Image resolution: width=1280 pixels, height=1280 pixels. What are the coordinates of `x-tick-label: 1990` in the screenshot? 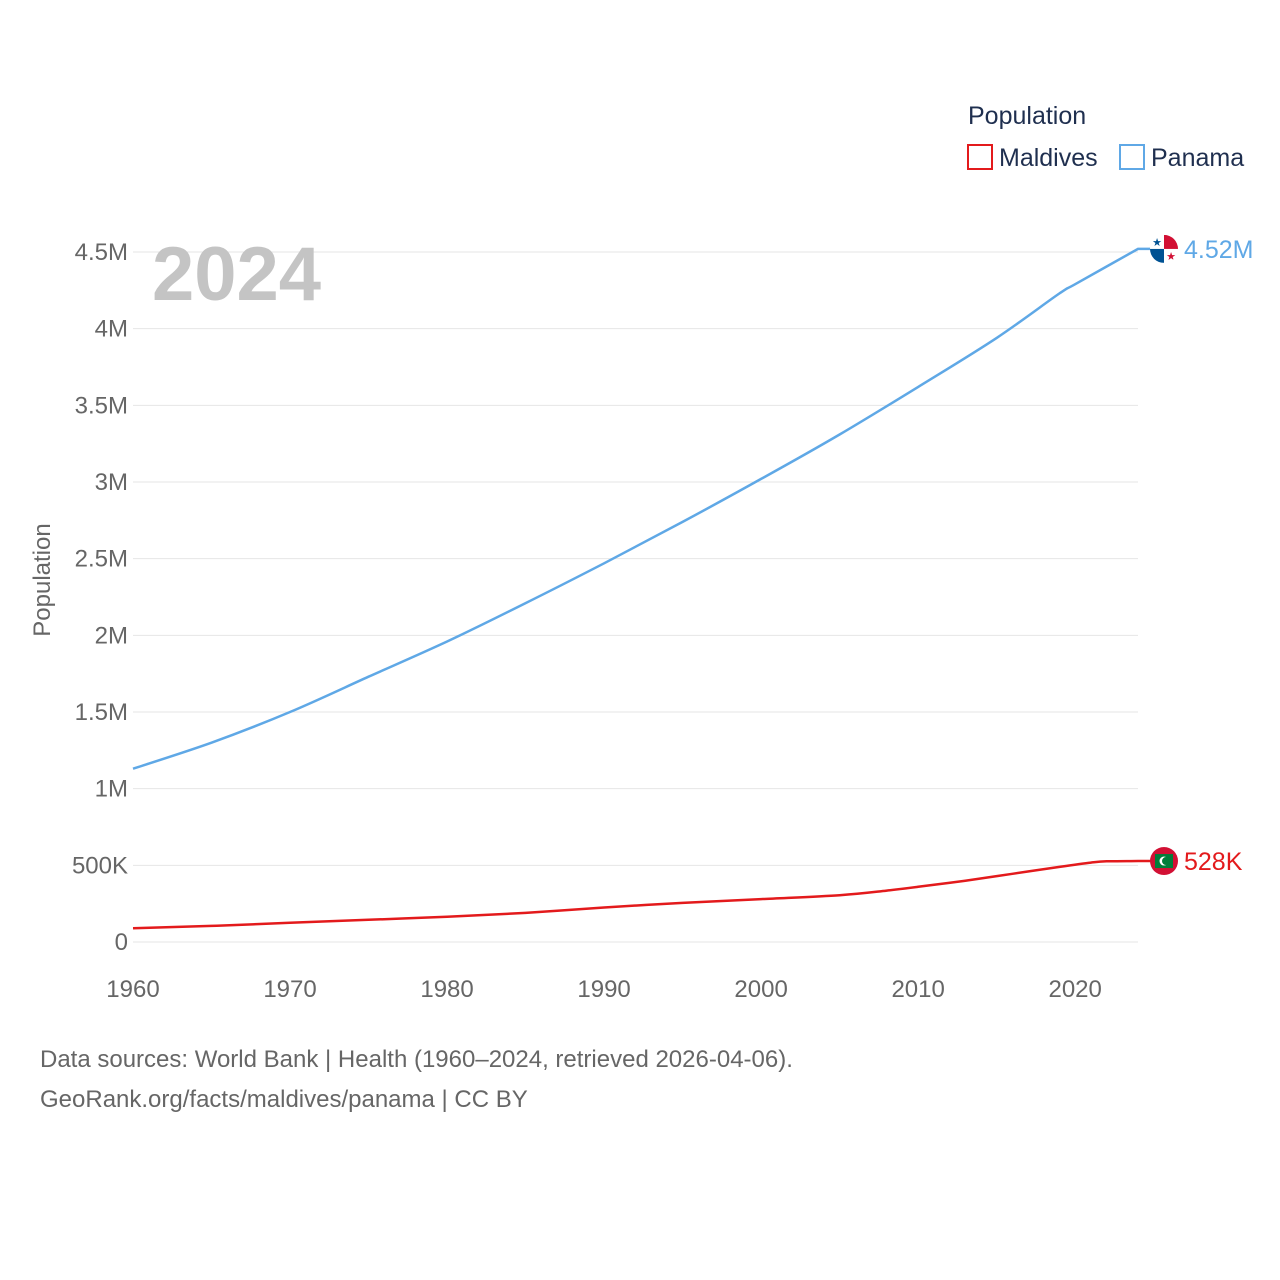 It's located at (603, 989).